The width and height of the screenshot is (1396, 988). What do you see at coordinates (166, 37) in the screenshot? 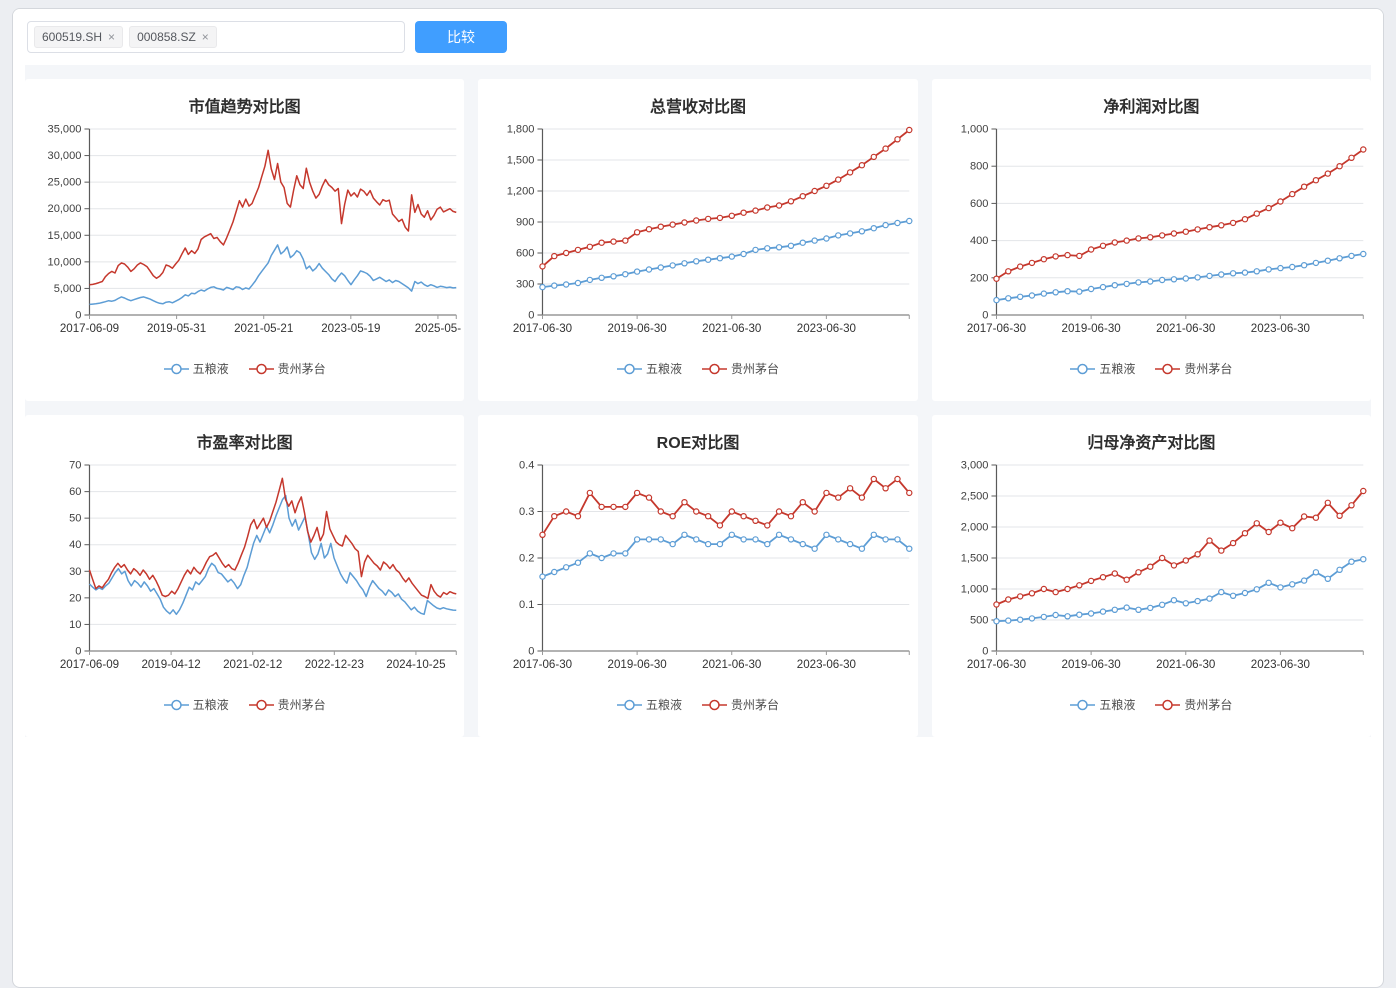
I see `stock-tag-label: 000858.SZ` at bounding box center [166, 37].